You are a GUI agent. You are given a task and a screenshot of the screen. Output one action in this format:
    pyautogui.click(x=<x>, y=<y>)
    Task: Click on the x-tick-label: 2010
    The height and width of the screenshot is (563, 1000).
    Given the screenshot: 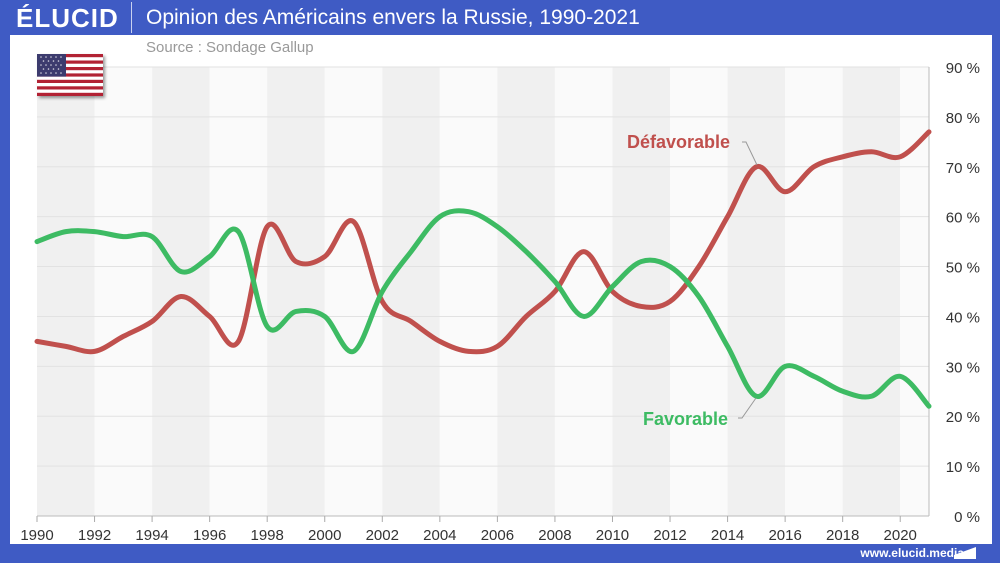 What is the action you would take?
    pyautogui.click(x=612, y=535)
    